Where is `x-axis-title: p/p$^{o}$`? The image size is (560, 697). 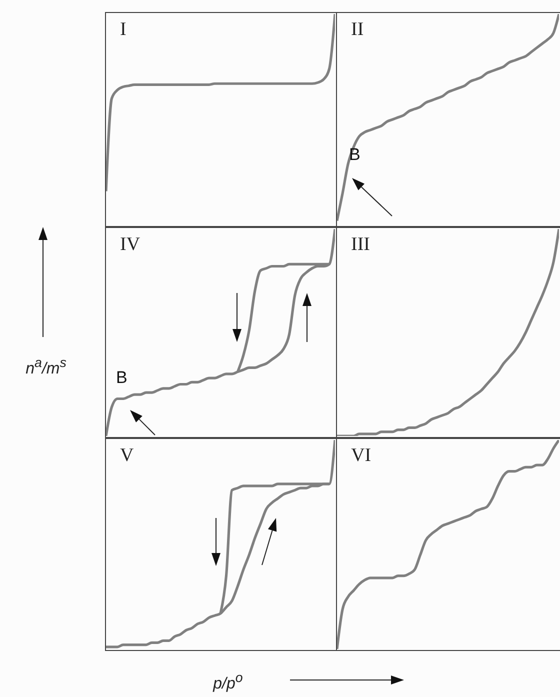
x-axis-title: p/p$^{o}$ is located at coordinates (228, 682).